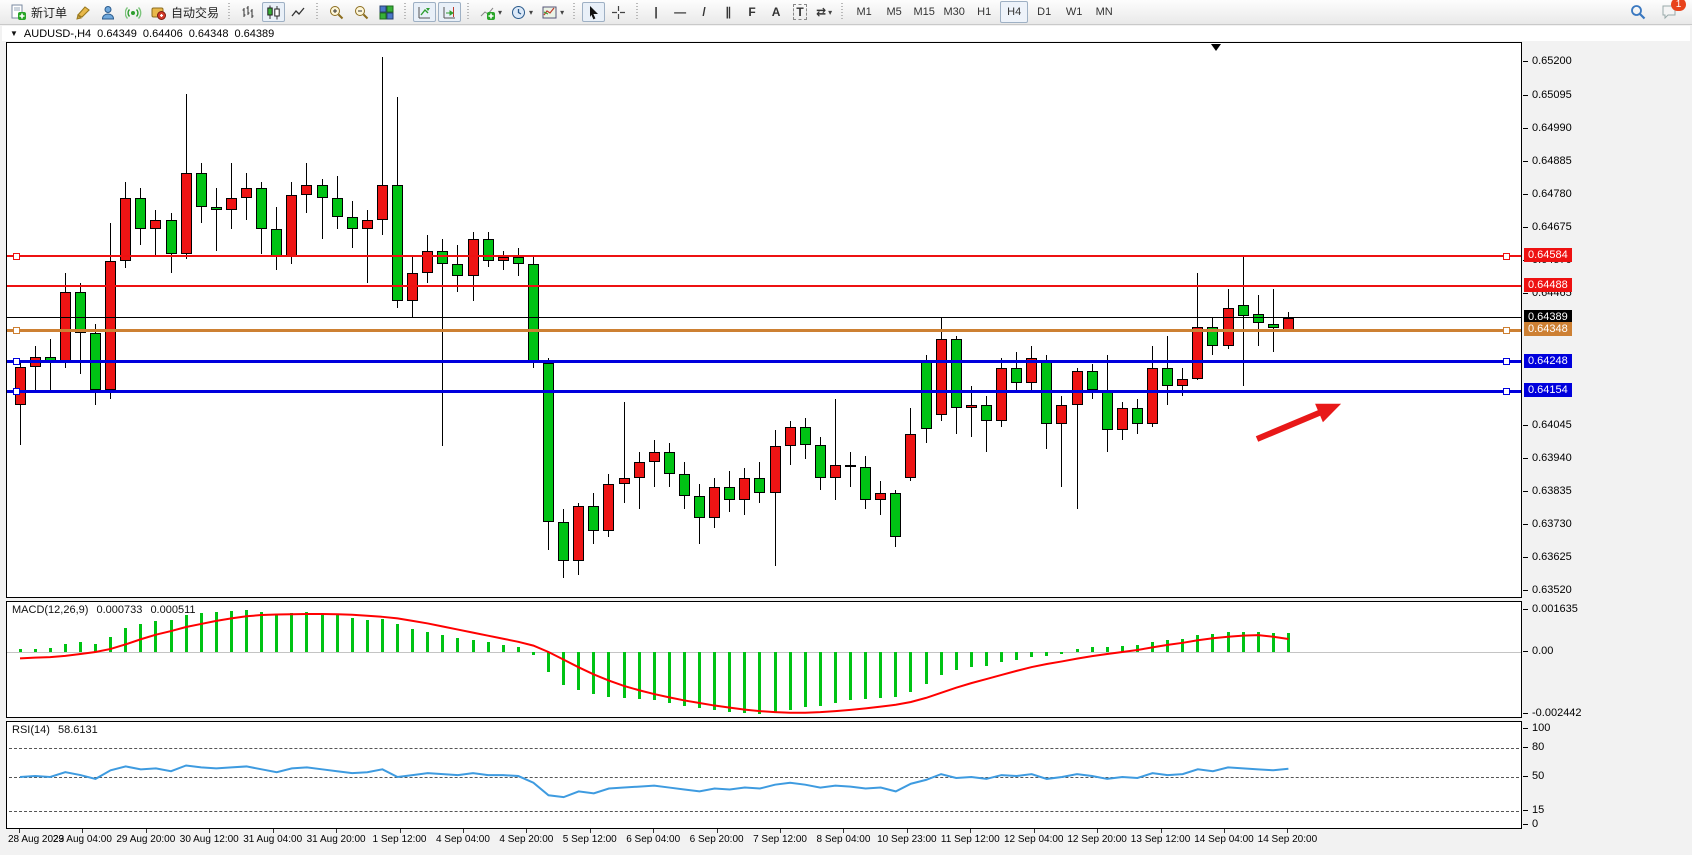 This screenshot has height=855, width=1692. Describe the element at coordinates (680, 12) in the screenshot. I see `horizontal-line-button: —` at that location.